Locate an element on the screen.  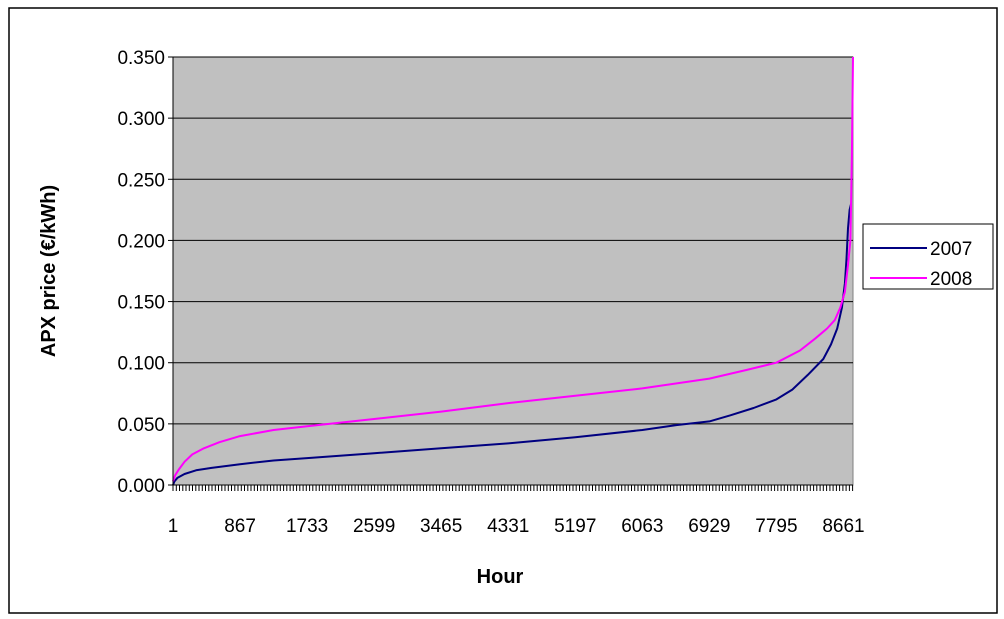
x-tick-label: 5197 is located at coordinates (575, 526).